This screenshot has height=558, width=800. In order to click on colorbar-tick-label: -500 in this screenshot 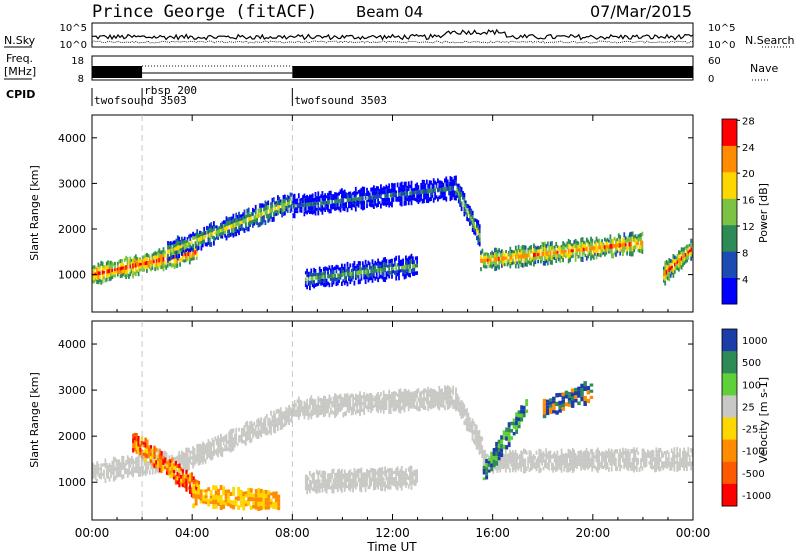, I will do `click(753, 474)`.